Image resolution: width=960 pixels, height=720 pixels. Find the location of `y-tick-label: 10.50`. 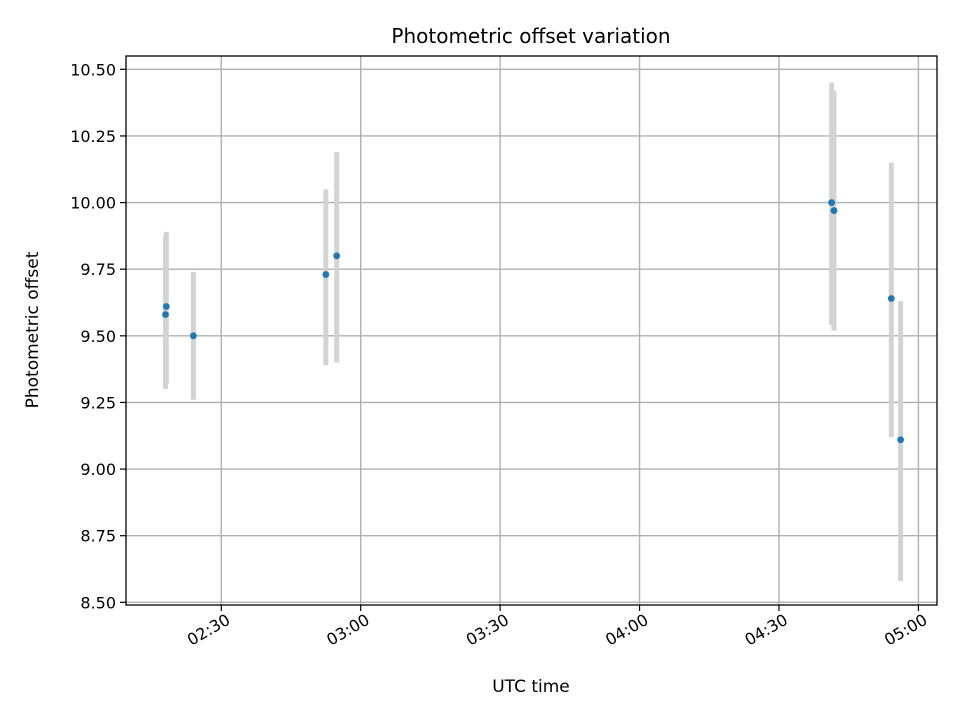

y-tick-label: 10.50 is located at coordinates (93, 69).